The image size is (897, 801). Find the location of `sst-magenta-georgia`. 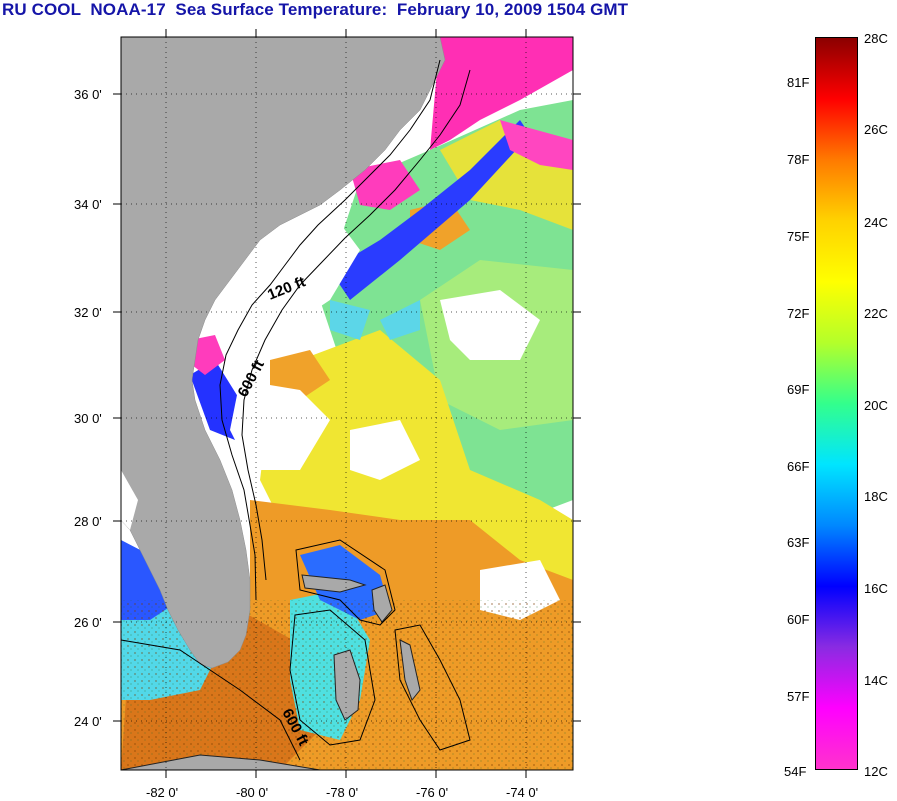

sst-magenta-georgia is located at coordinates (207, 355).